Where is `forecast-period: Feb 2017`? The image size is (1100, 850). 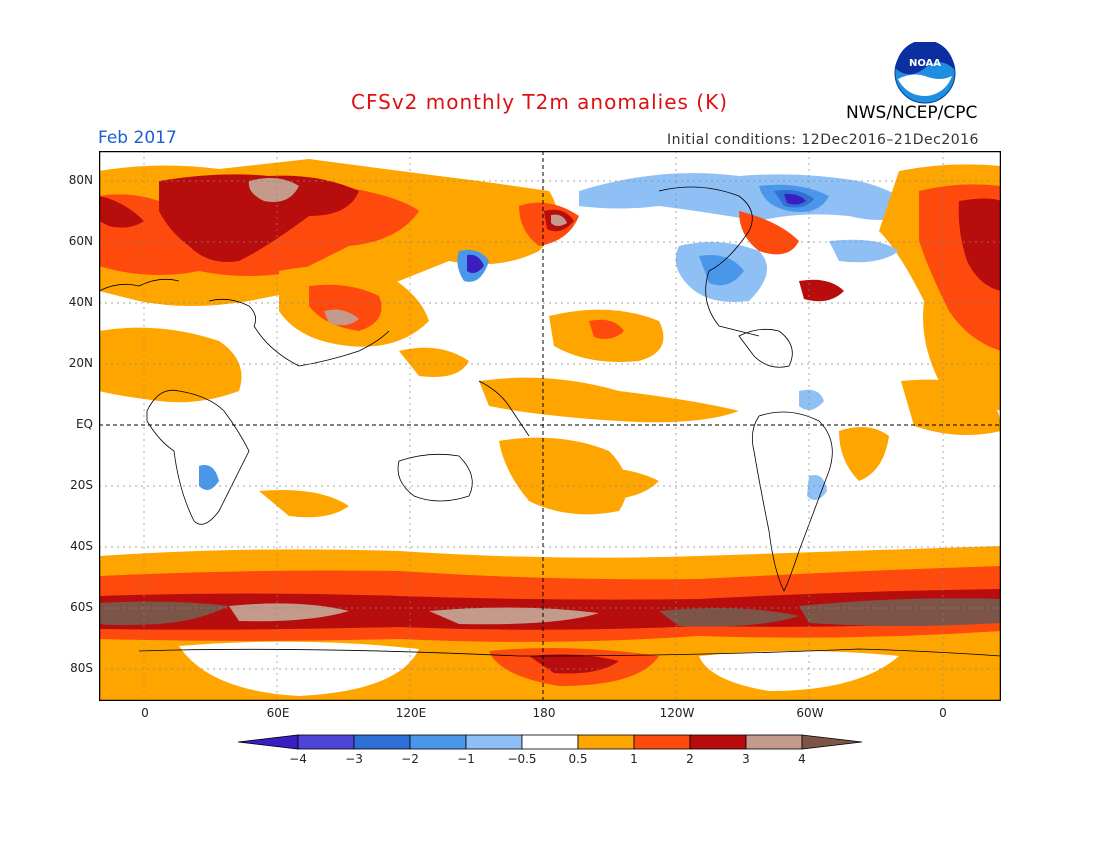 forecast-period: Feb 2017 is located at coordinates (137, 138).